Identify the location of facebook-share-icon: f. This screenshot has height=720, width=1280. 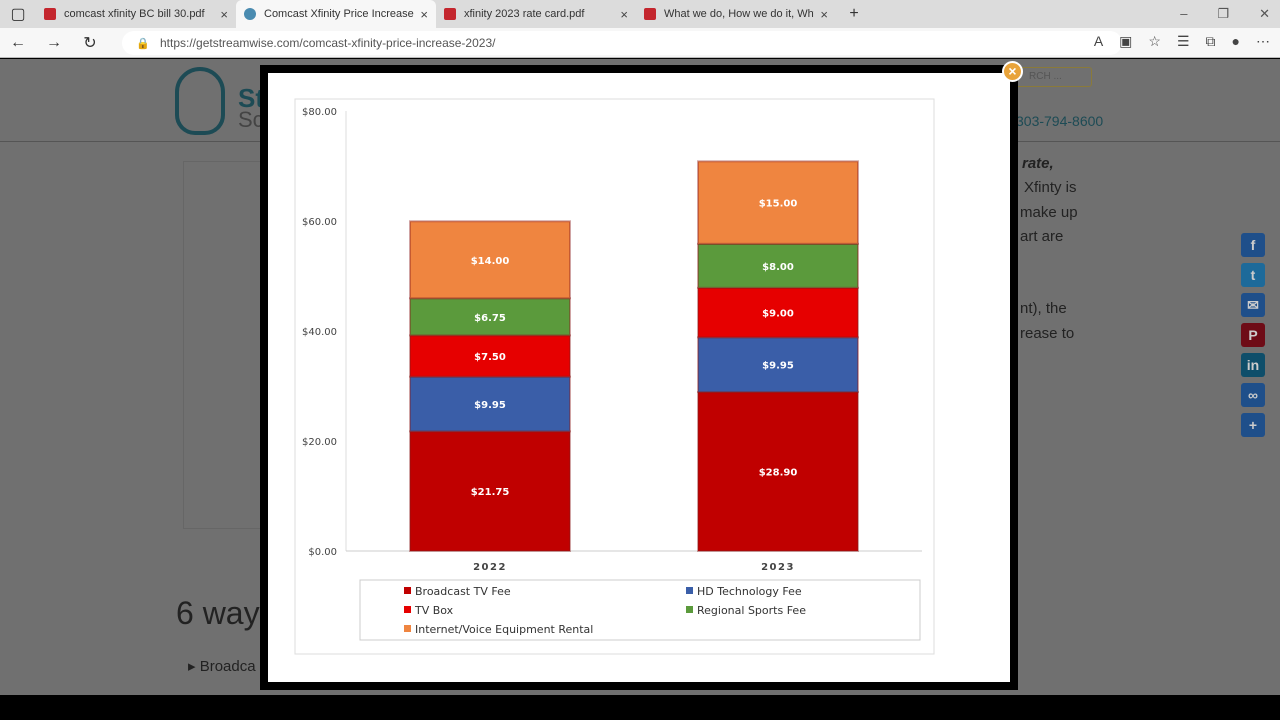
(1253, 245).